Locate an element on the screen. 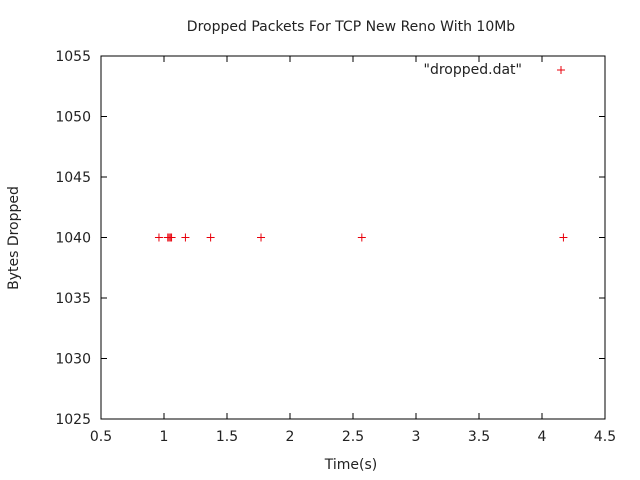 This screenshot has width=640, height=480. data-points is located at coordinates (361, 237).